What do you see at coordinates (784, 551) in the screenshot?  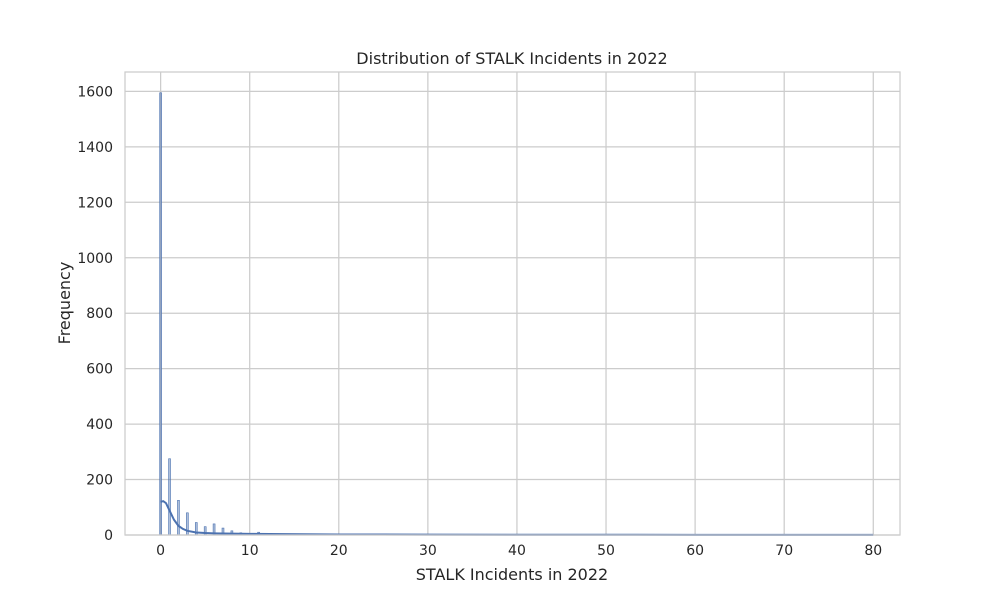 I see `x-tick-label: 70` at bounding box center [784, 551].